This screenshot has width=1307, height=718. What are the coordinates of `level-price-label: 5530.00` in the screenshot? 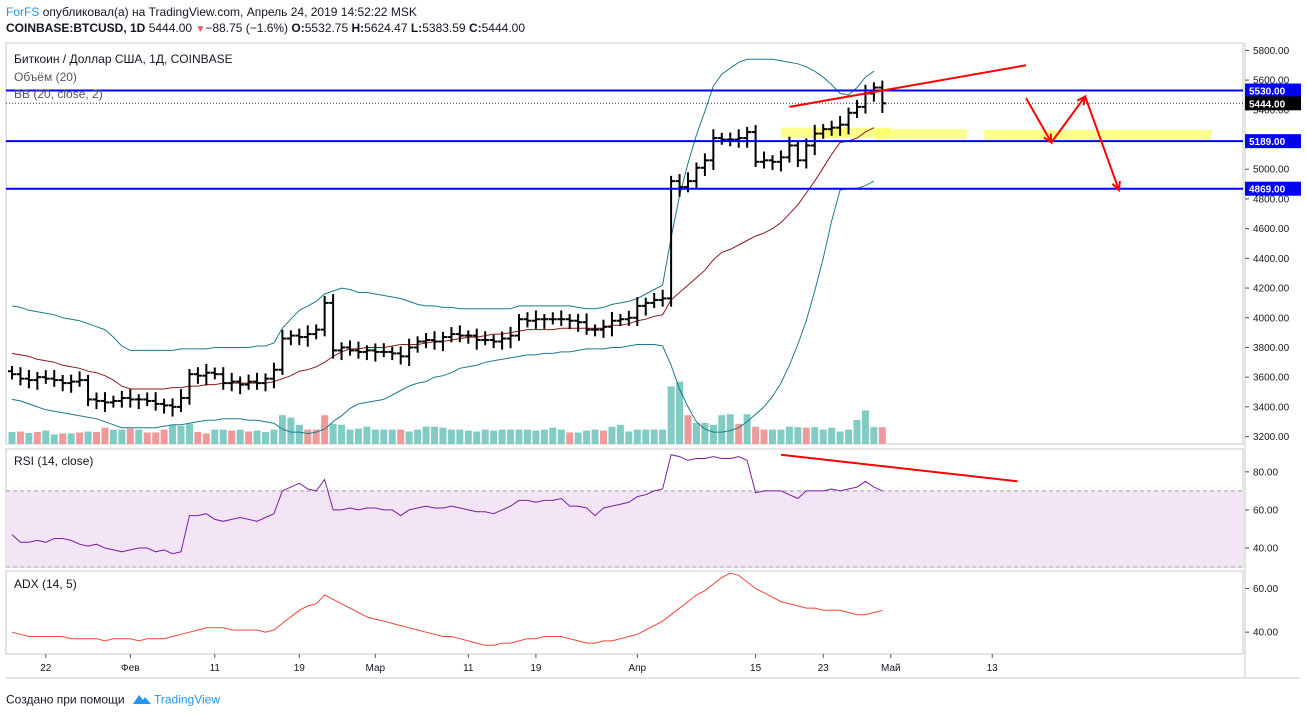 It's located at (1267, 92).